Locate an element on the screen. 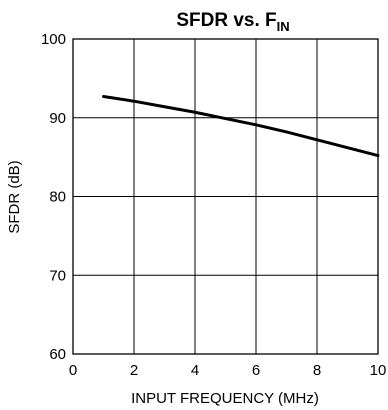 This screenshot has width=388, height=410. y-tick-label: 90 is located at coordinates (57, 118).